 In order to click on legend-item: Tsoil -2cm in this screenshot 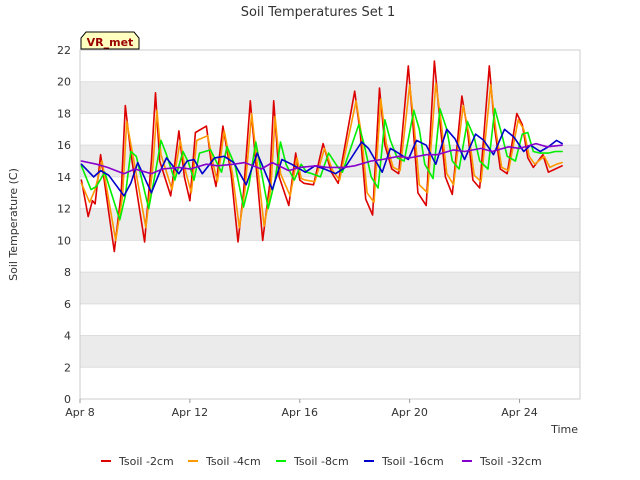, I will do `click(137, 461)`.